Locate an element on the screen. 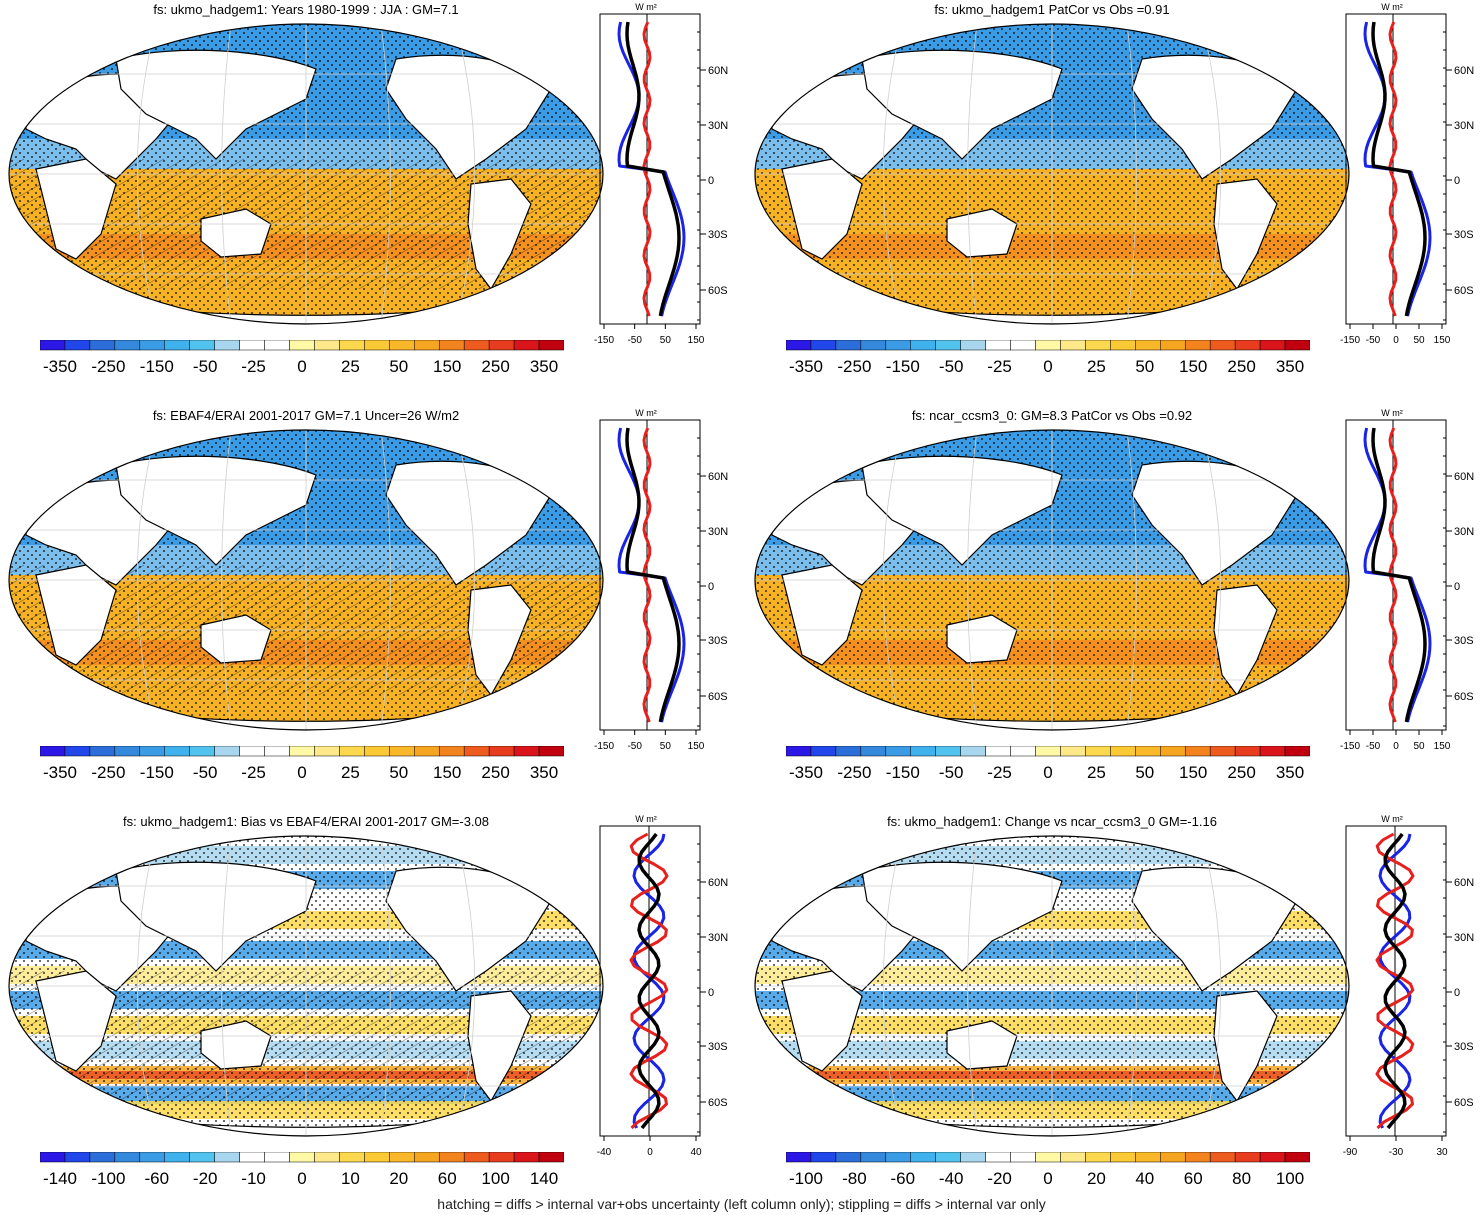 The image size is (1483, 1215). x-tick-label: -40 is located at coordinates (604, 1152).